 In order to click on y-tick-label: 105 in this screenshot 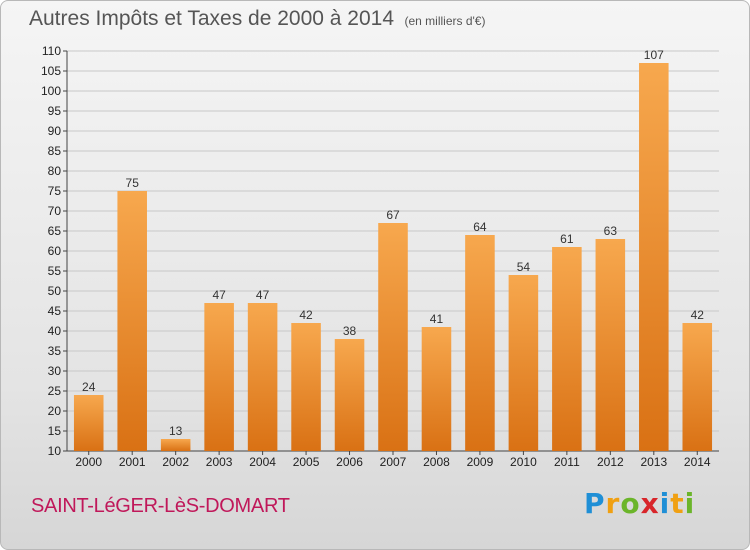, I will do `click(51, 71)`.